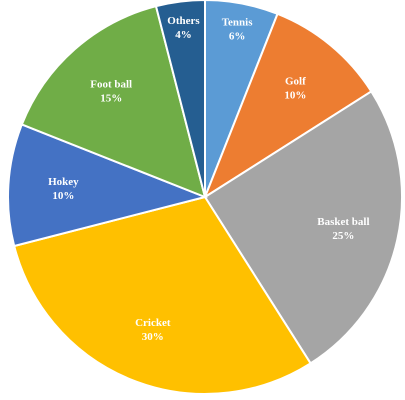  What do you see at coordinates (295, 96) in the screenshot?
I see `data-value-golf: 10%` at bounding box center [295, 96].